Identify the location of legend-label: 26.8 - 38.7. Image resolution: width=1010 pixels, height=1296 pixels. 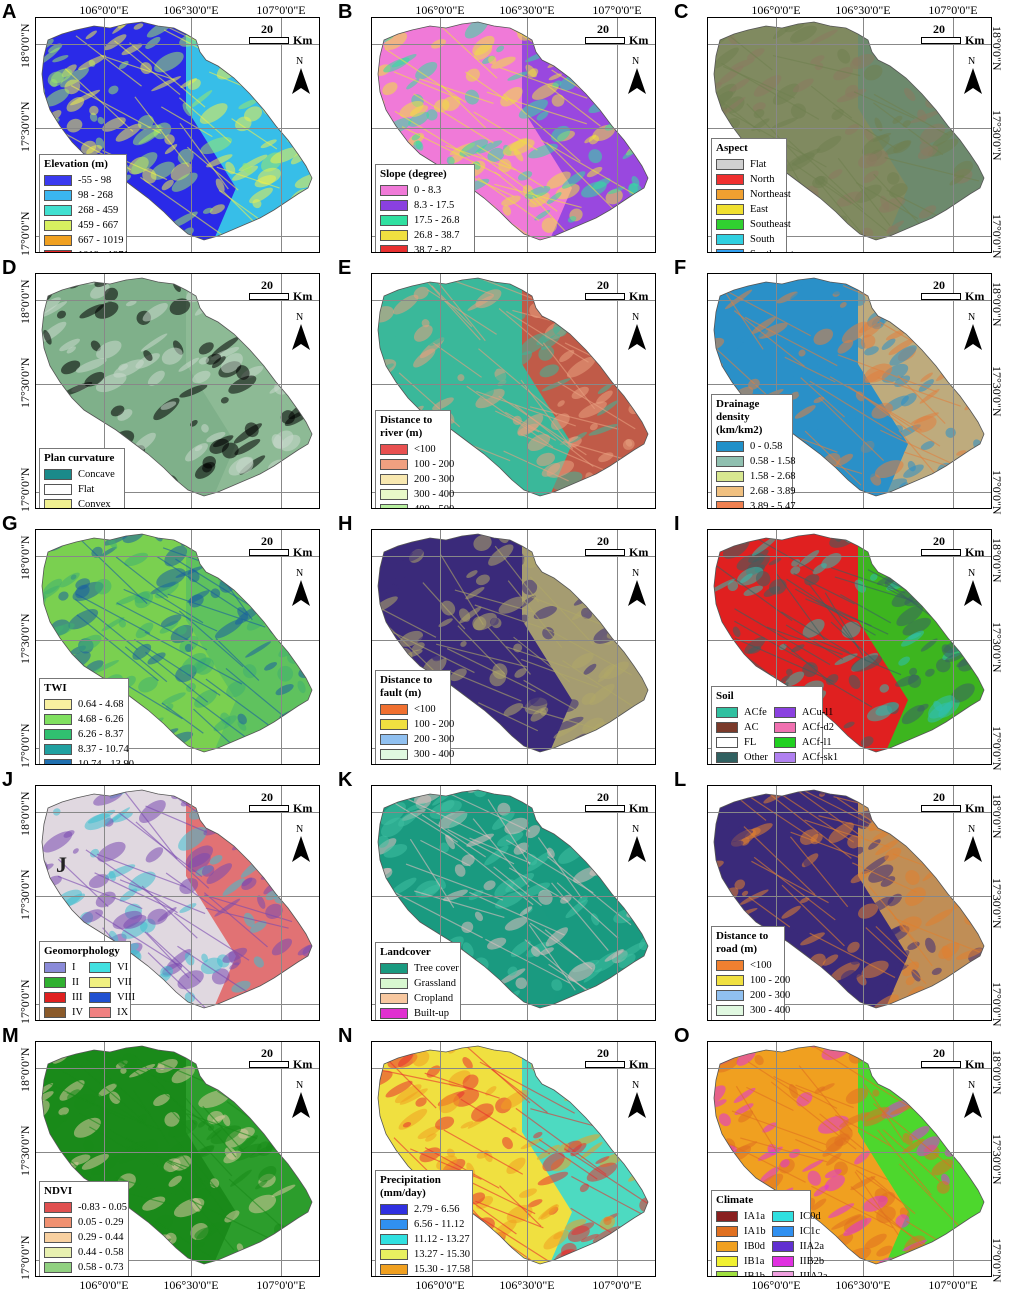
(437, 235).